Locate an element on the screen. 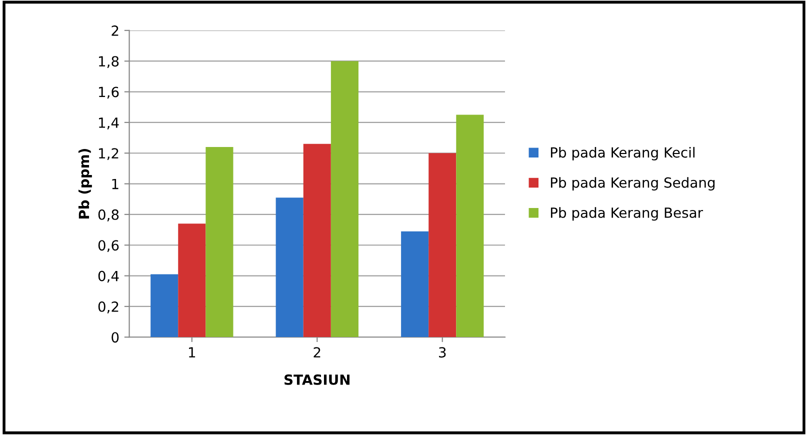 The width and height of the screenshot is (808, 435). y-tick-label: 0,2 is located at coordinates (108, 307).